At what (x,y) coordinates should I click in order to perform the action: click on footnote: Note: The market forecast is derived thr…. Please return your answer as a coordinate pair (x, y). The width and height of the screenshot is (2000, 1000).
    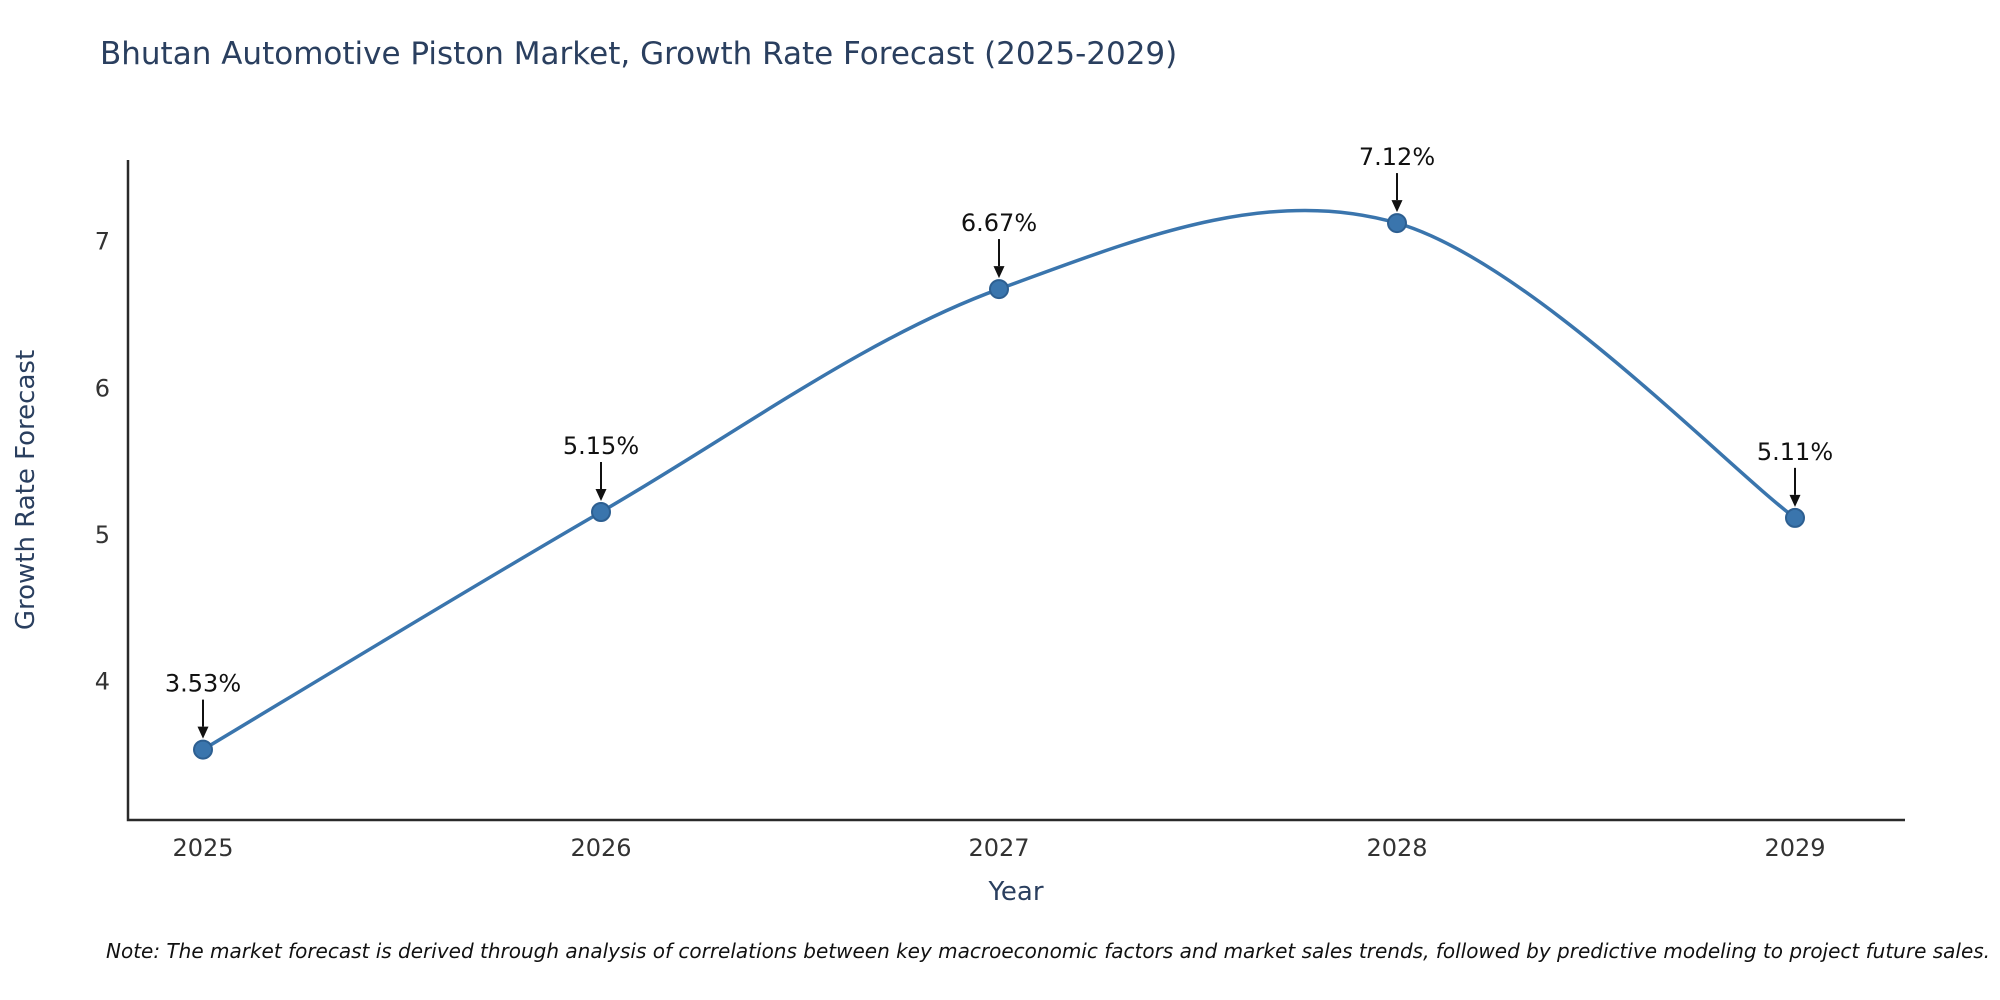
    Looking at the image, I should click on (1048, 951).